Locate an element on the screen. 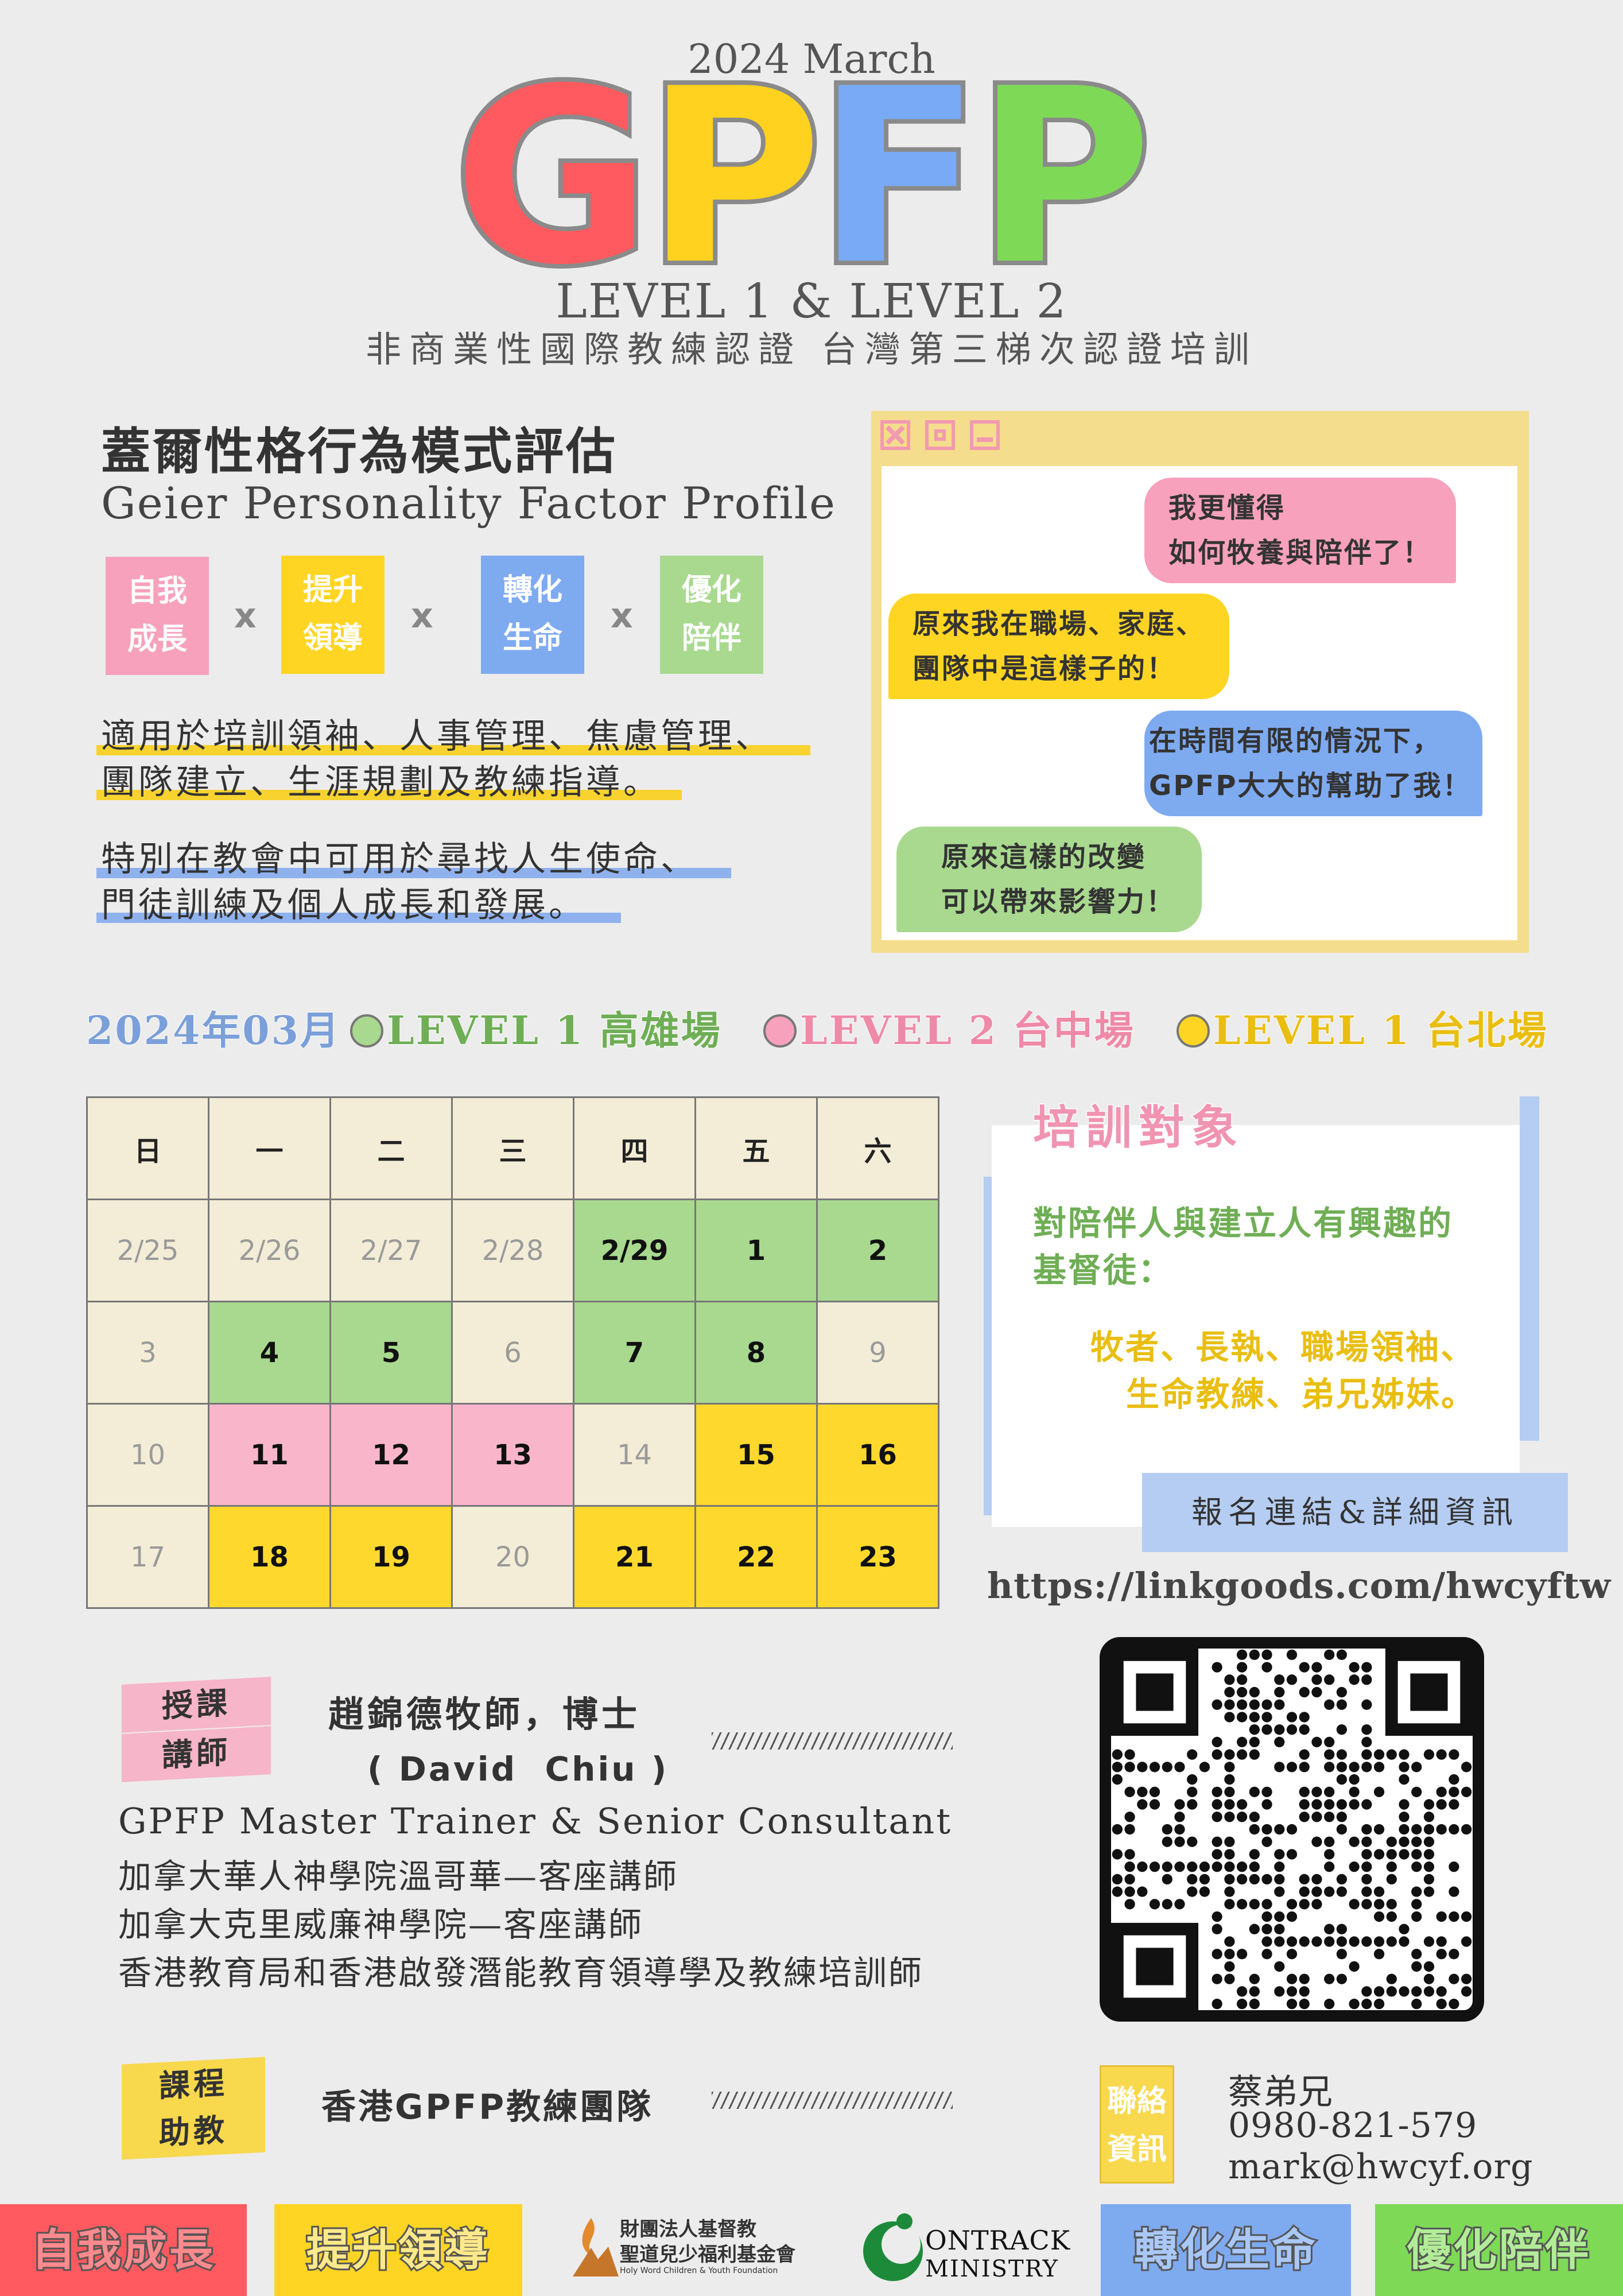  calendar-day: 4 is located at coordinates (269, 1353).